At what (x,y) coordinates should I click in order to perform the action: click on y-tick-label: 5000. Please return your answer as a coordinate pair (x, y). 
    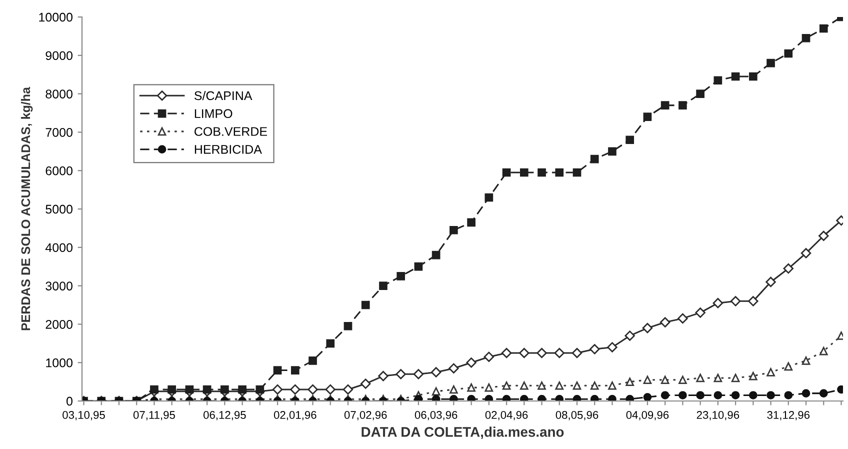
    Looking at the image, I should click on (59, 209).